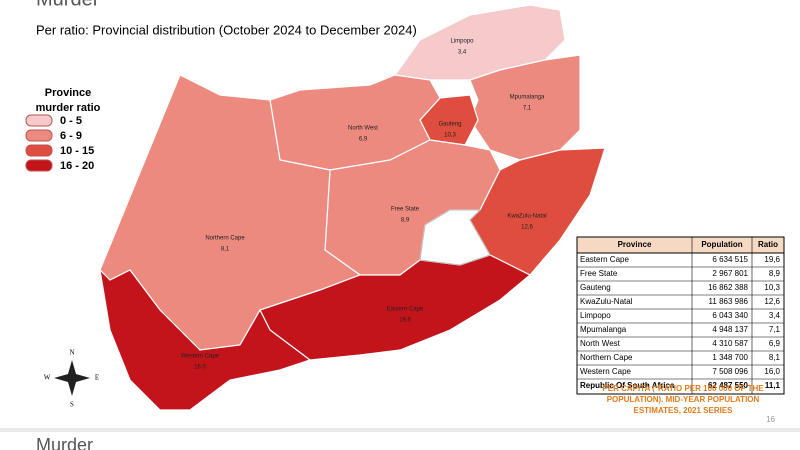  I want to click on title: Murder, so click(68, 5).